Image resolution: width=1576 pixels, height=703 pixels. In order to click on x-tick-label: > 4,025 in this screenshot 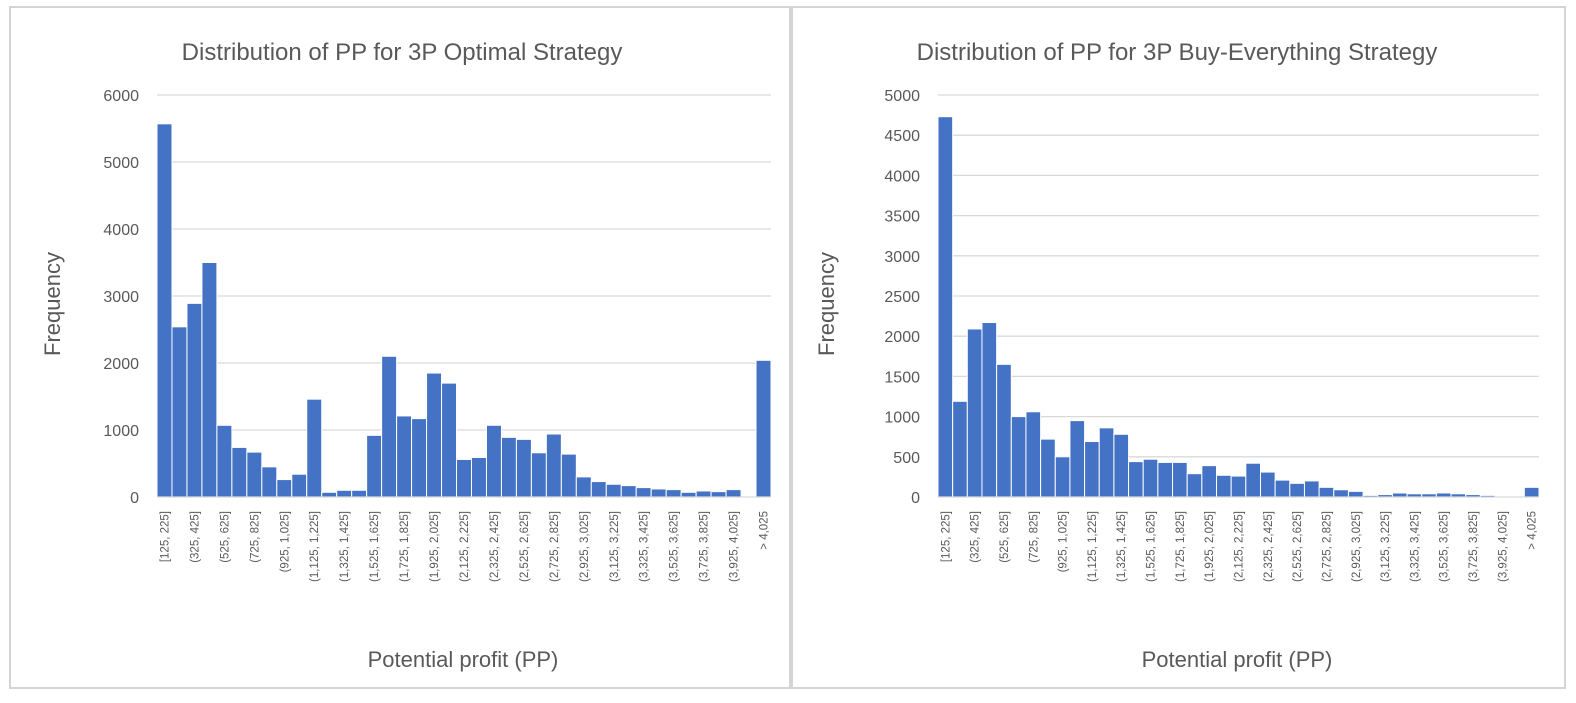, I will do `click(765, 530)`.